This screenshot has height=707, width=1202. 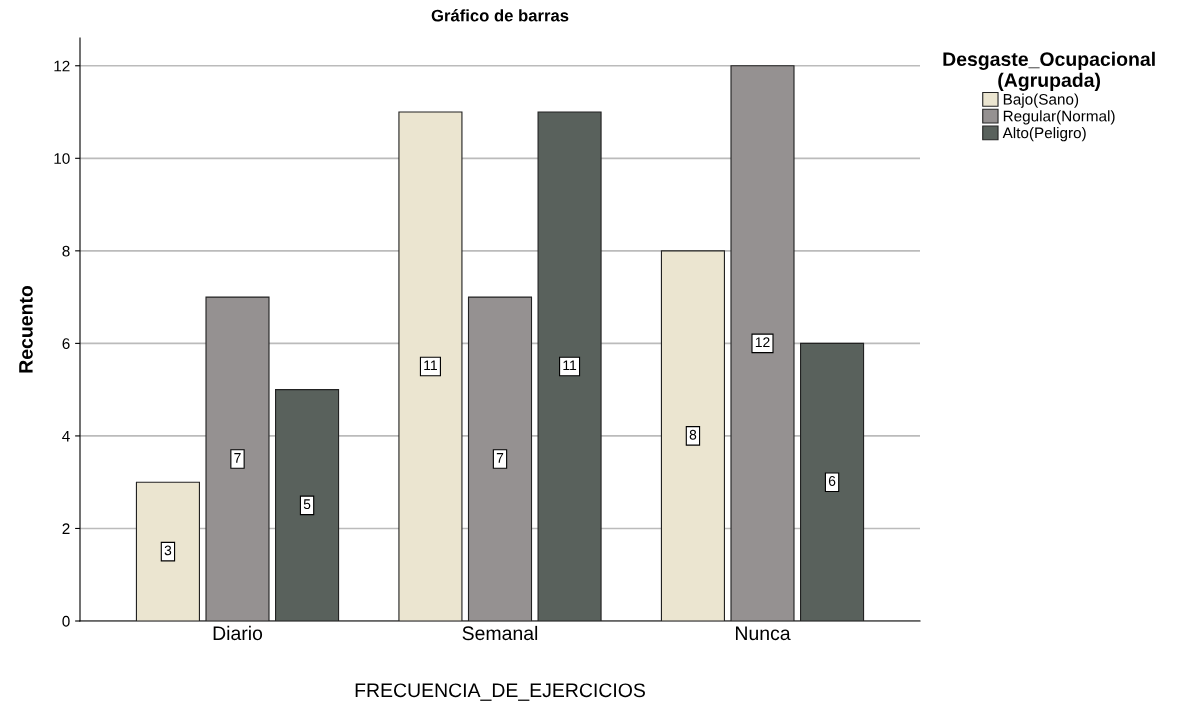 What do you see at coordinates (500, 15) in the screenshot?
I see `chart-title: Gráfico de barras` at bounding box center [500, 15].